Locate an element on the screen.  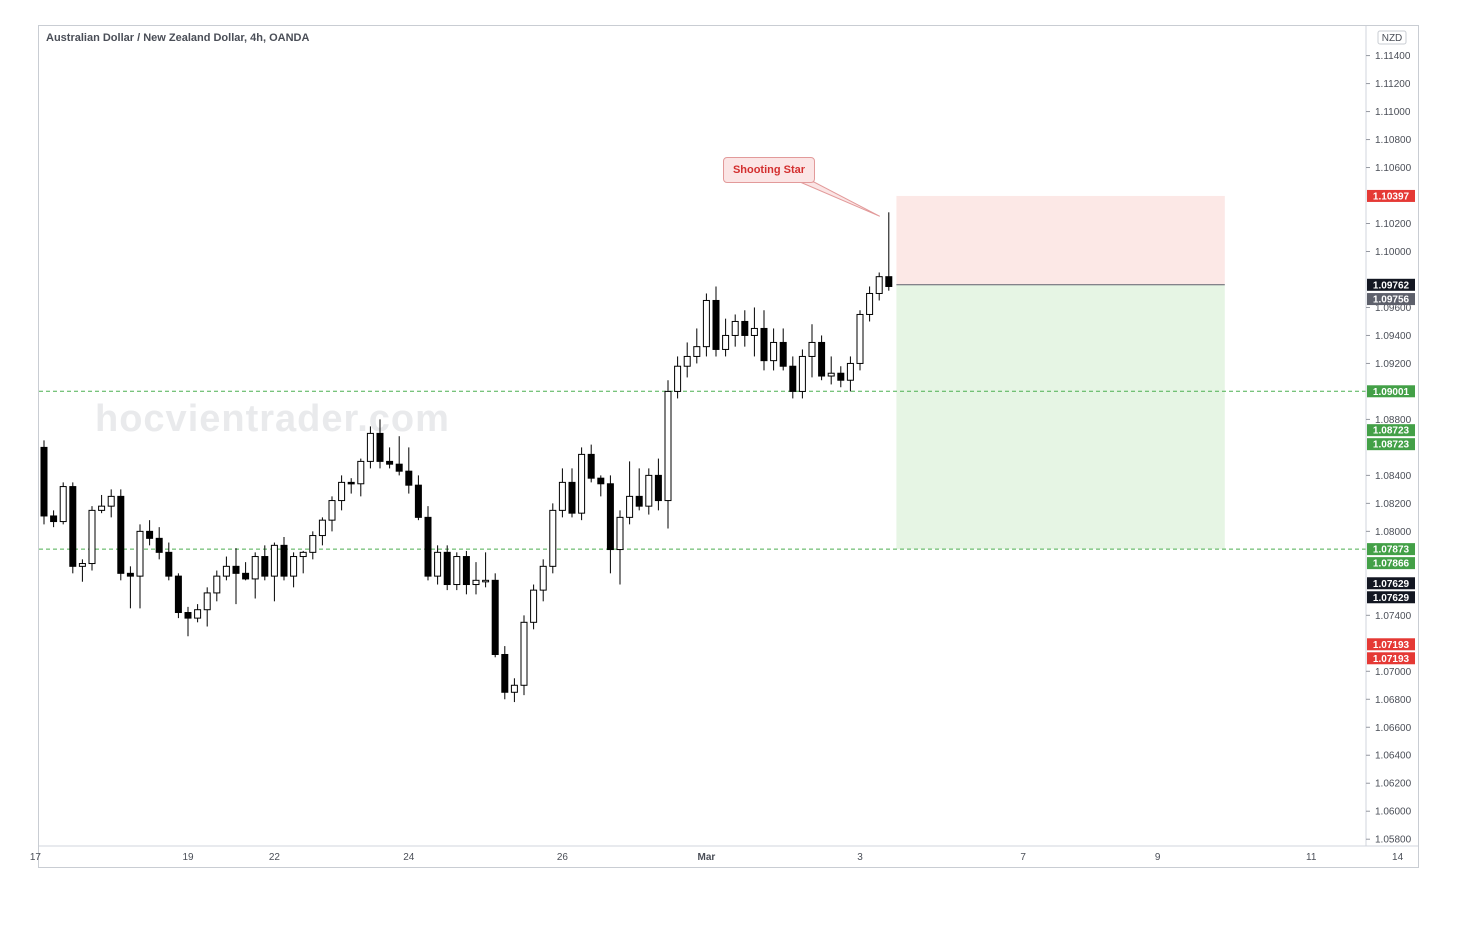
y-tick-label: 1.06800 is located at coordinates (1393, 700).